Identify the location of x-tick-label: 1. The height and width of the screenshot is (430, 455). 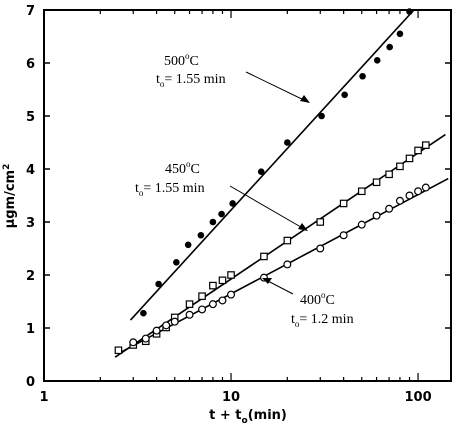
(43, 397).